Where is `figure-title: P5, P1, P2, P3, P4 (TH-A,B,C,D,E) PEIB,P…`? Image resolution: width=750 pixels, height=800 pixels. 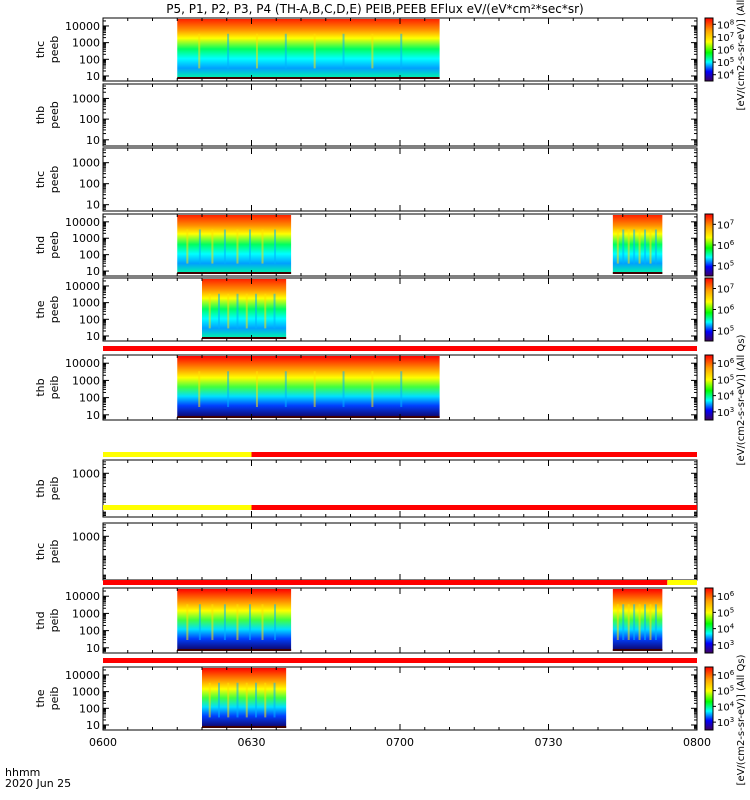
figure-title: P5, P1, P2, P3, P4 (TH-A,B,C,D,E) PEIB,P… is located at coordinates (375, 9).